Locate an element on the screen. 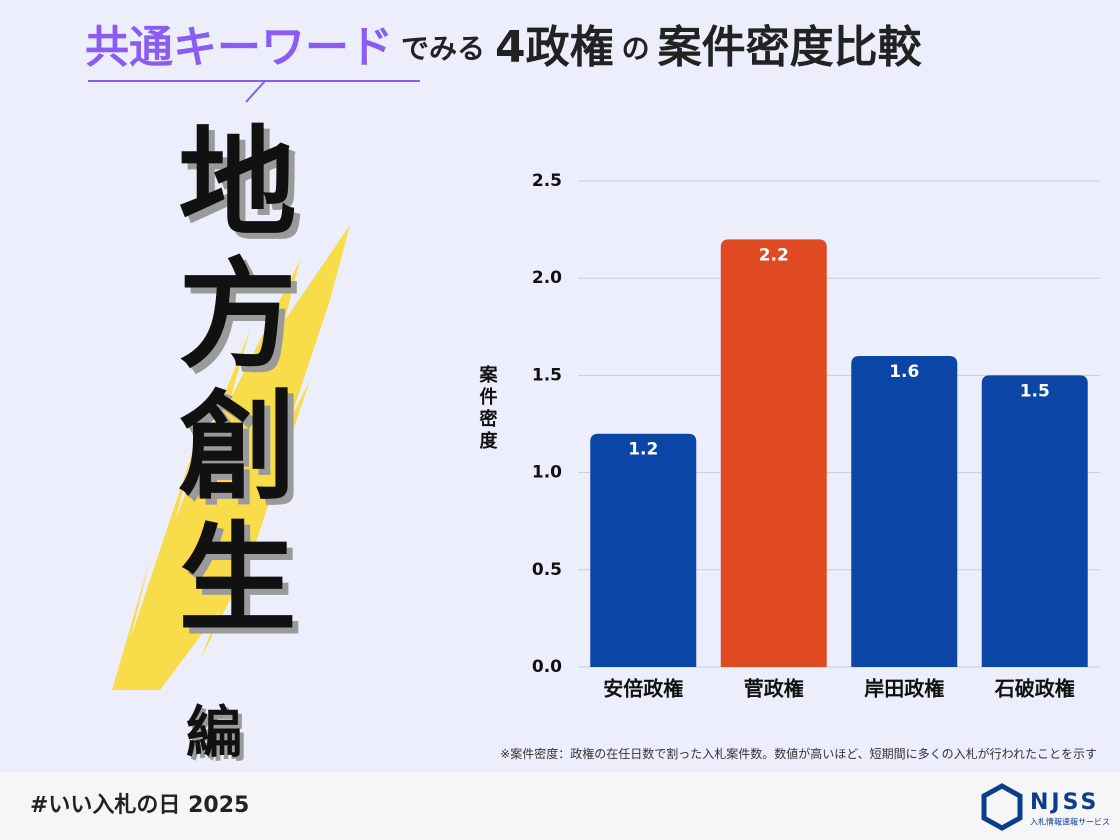  header-title: 共通キーワード でみる 4政権の案件密度比較 is located at coordinates (504, 47).